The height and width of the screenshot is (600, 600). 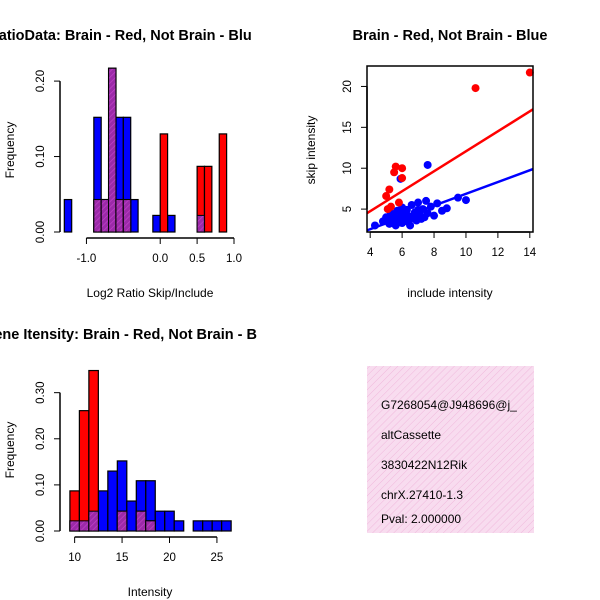 I want to click on info-gene: 3830422N12Rik, so click(x=424, y=465).